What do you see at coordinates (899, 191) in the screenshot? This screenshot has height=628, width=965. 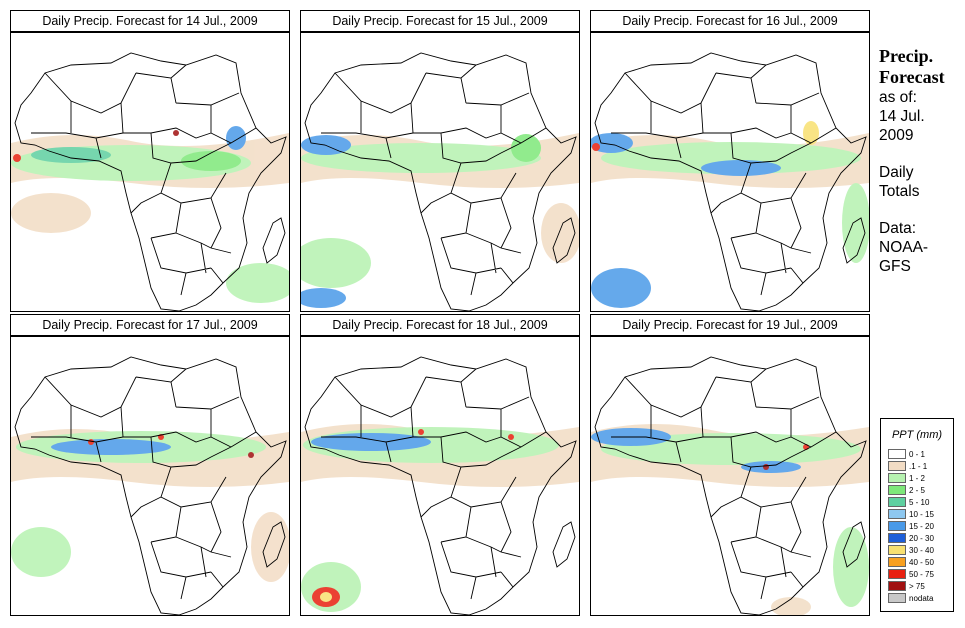 I see `info-totals-2: Totals` at bounding box center [899, 191].